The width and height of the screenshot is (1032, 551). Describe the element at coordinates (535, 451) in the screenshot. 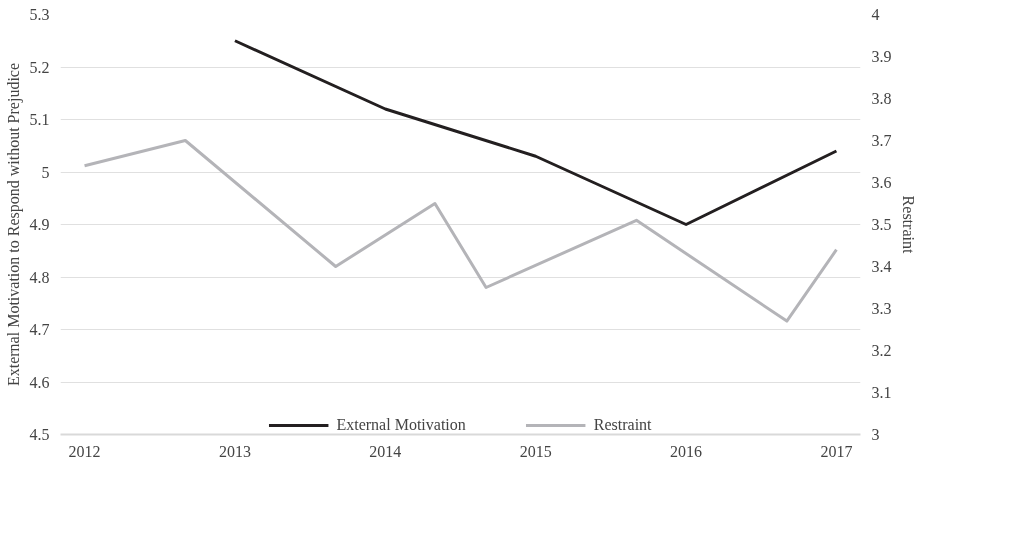

I see `x-tick-label: 2015` at that location.